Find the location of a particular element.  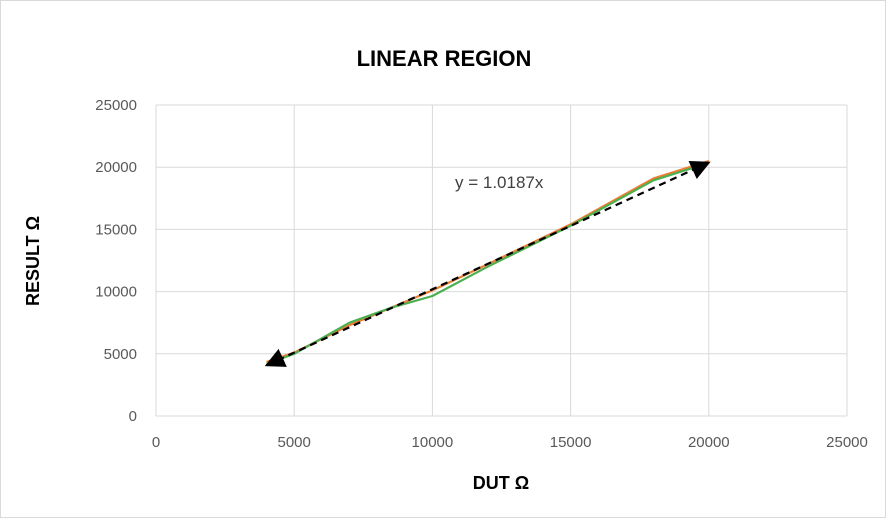

x-tick-label: 15000 is located at coordinates (571, 442).